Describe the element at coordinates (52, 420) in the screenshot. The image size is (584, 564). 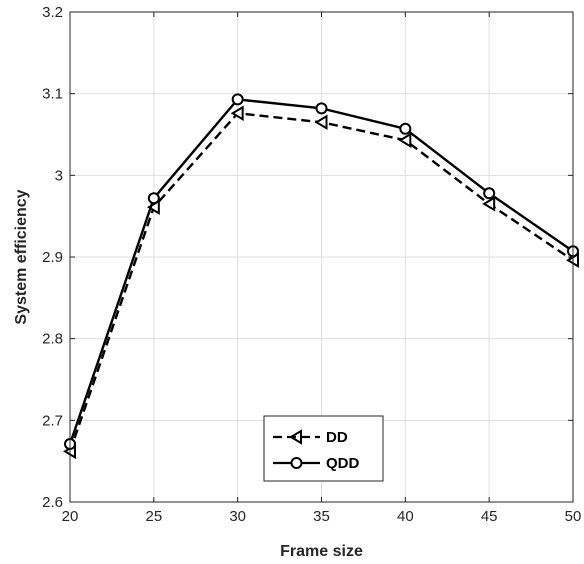
I see `y-tick-label: 2.7` at that location.